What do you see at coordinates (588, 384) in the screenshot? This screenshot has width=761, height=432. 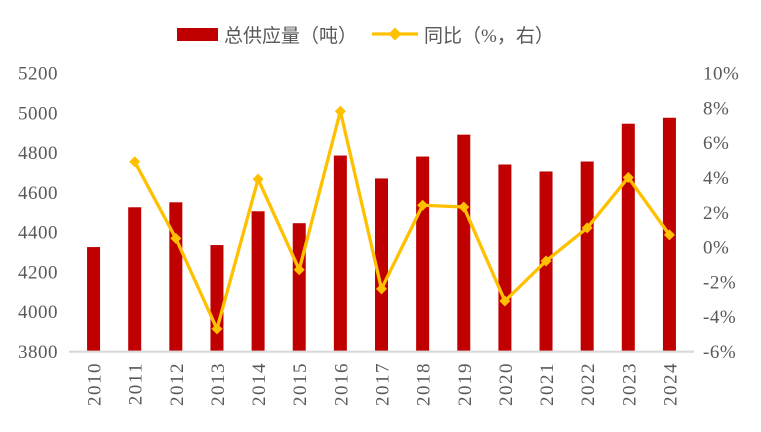 I see `x-axis-tick: 2022` at bounding box center [588, 384].